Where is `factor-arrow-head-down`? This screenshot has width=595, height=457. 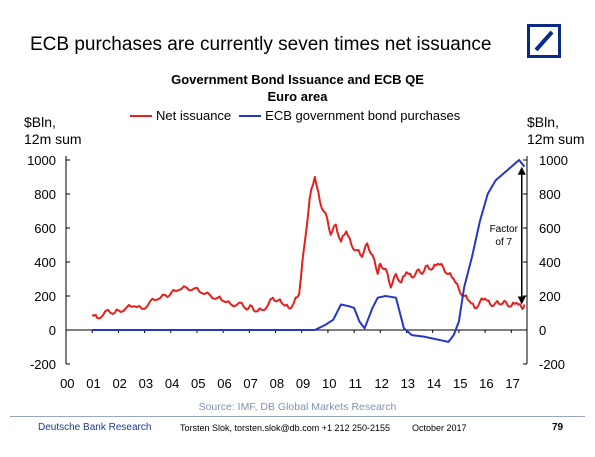 factor-arrow-head-down is located at coordinates (521, 300).